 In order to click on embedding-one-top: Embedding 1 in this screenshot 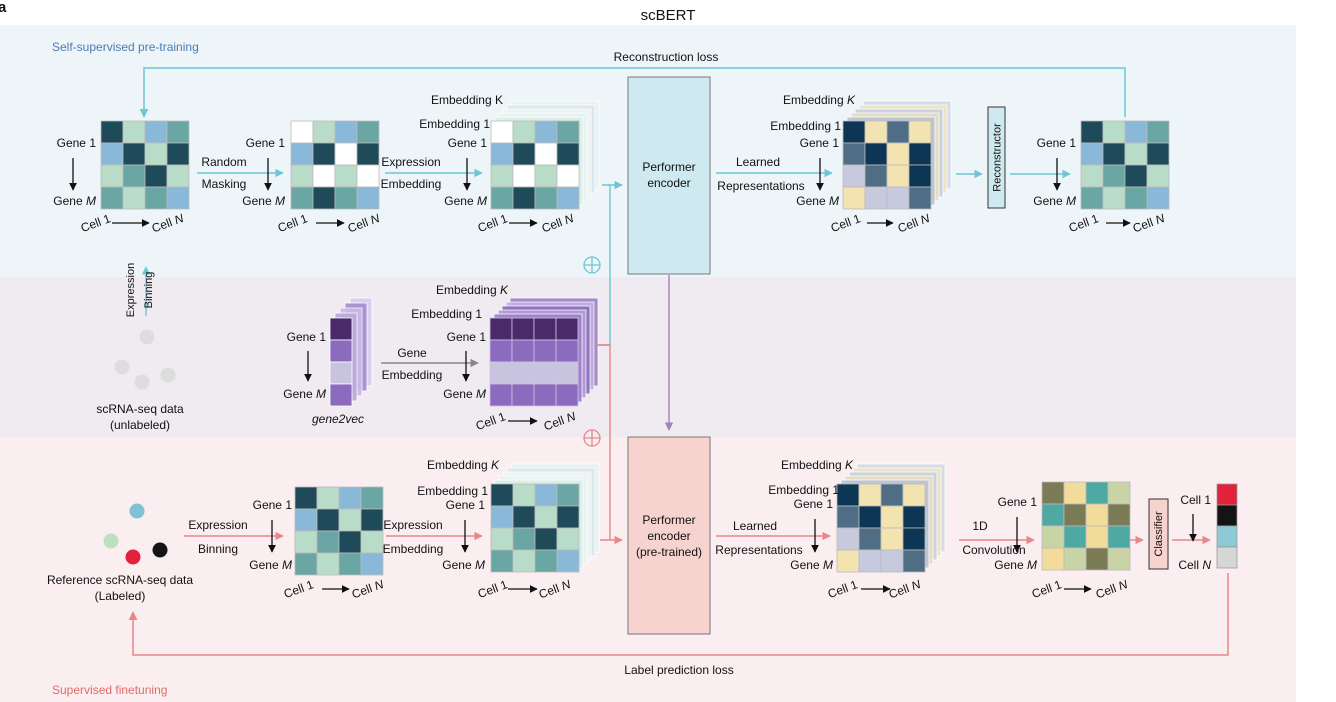, I will do `click(454, 124)`.